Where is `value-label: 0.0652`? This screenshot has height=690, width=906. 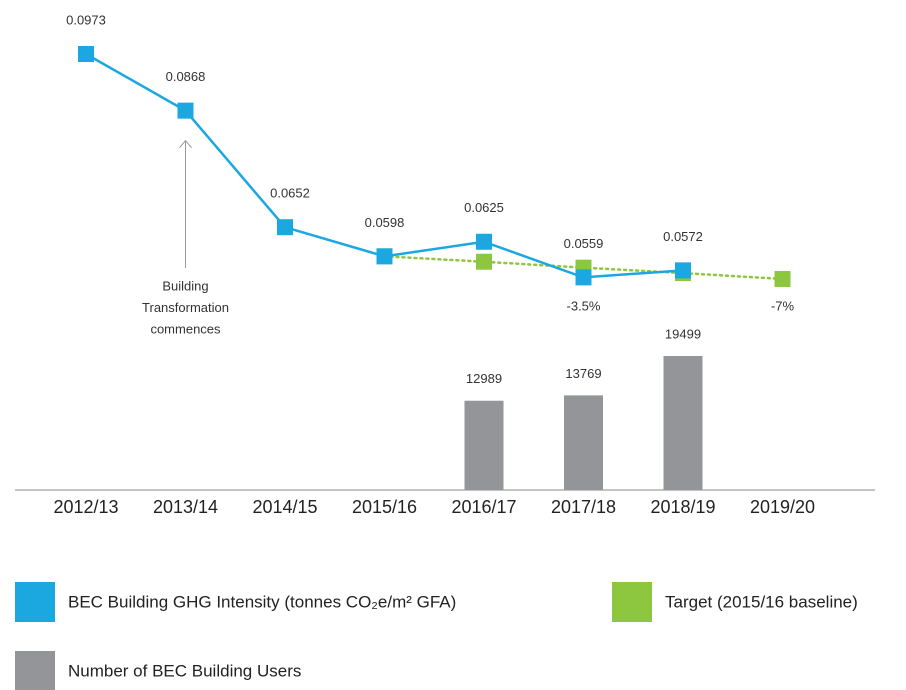 value-label: 0.0652 is located at coordinates (290, 193).